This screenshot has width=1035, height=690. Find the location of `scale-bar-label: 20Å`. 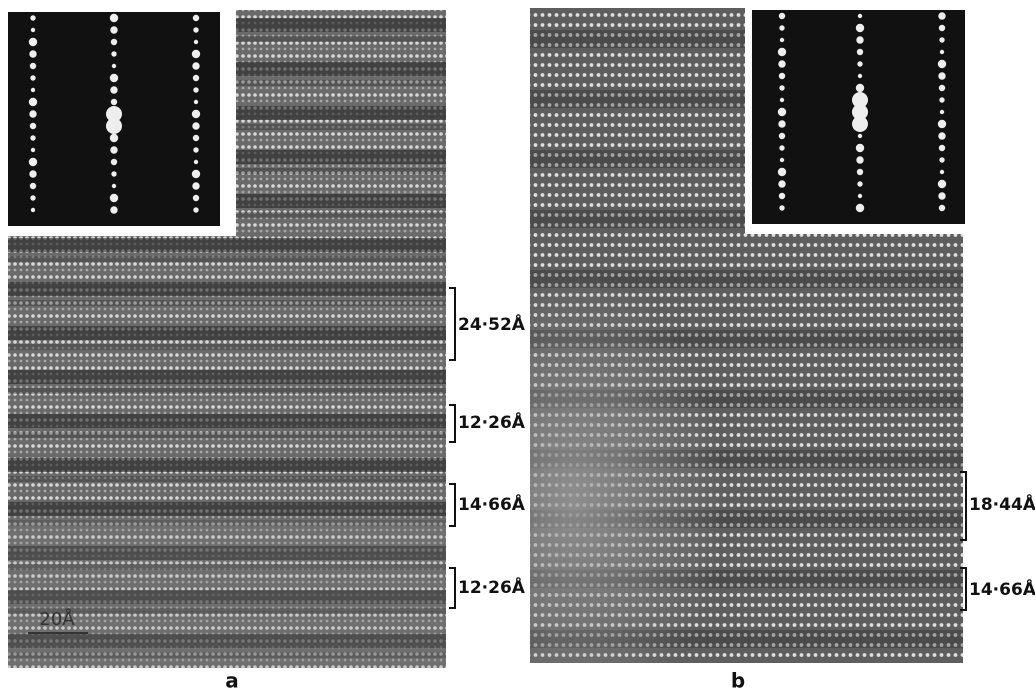

scale-bar-label: 20Å is located at coordinates (57, 619).